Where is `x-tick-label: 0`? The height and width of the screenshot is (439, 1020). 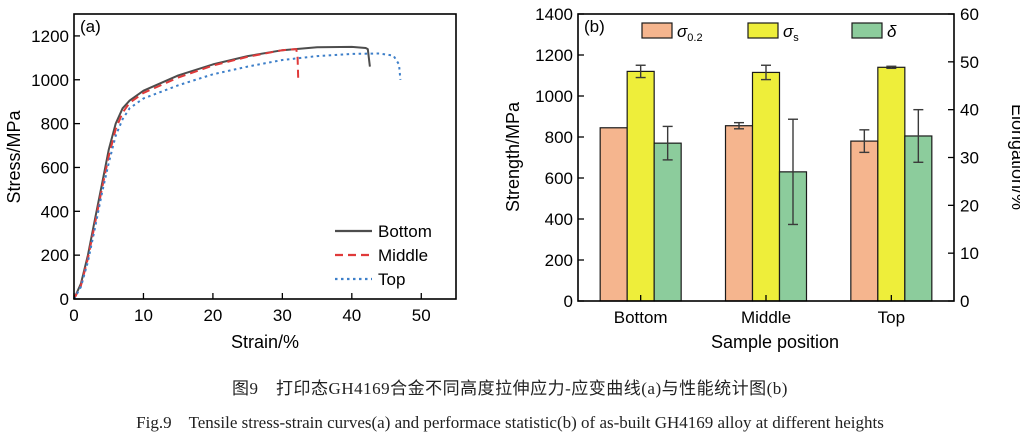 x-tick-label: 0 is located at coordinates (73, 315).